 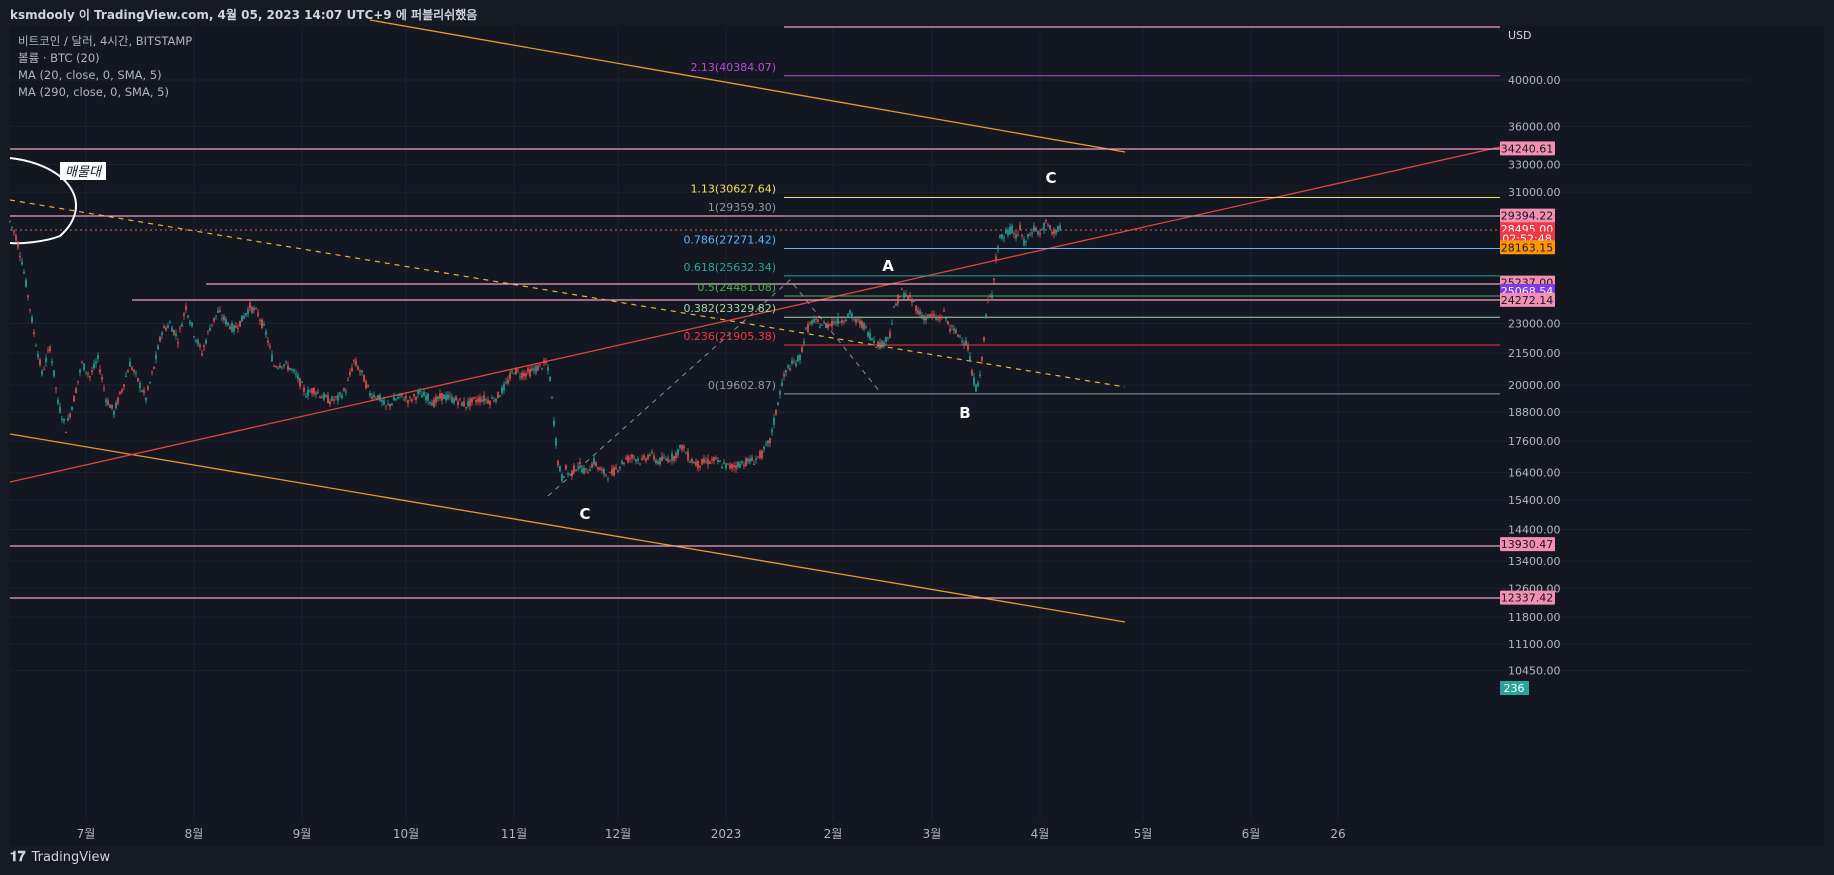 I want to click on legend-indicator-volume: 볼륨 · BTC (20), so click(x=59, y=58).